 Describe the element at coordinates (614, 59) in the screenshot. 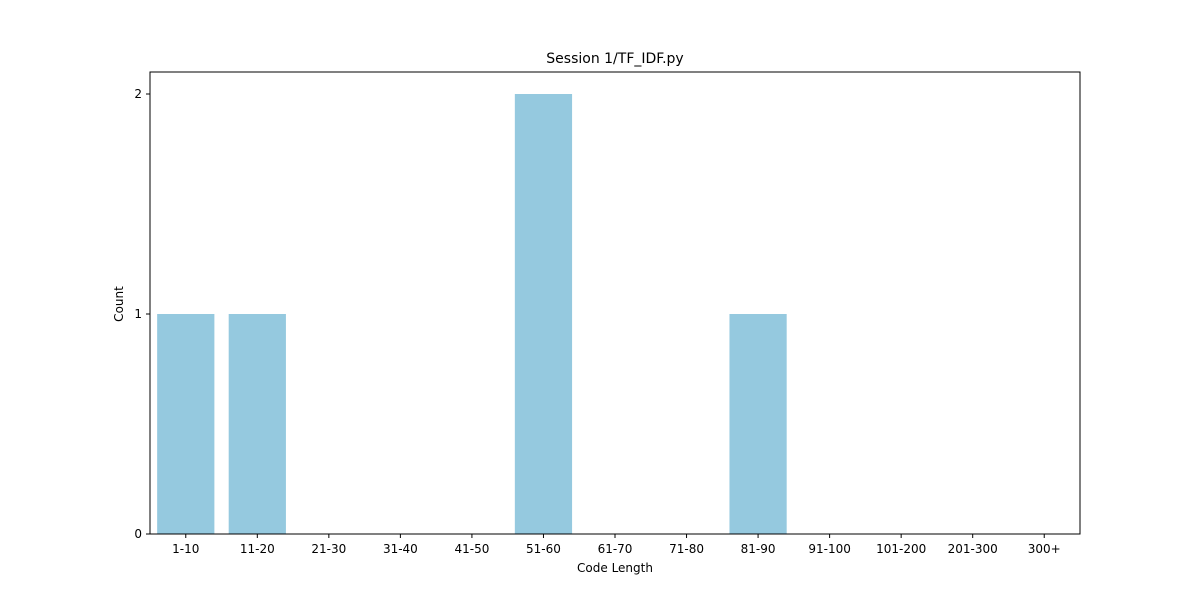

I see `chart-title: Session 1/TF_IDF.py` at that location.